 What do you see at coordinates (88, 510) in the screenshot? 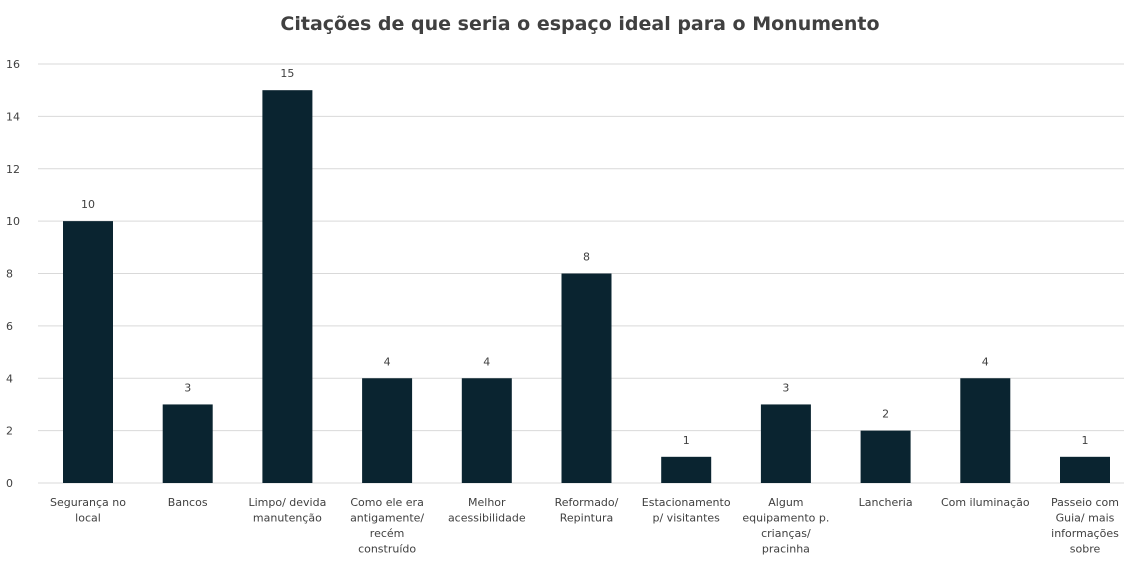
I see `category-label: Segurança no local` at bounding box center [88, 510].